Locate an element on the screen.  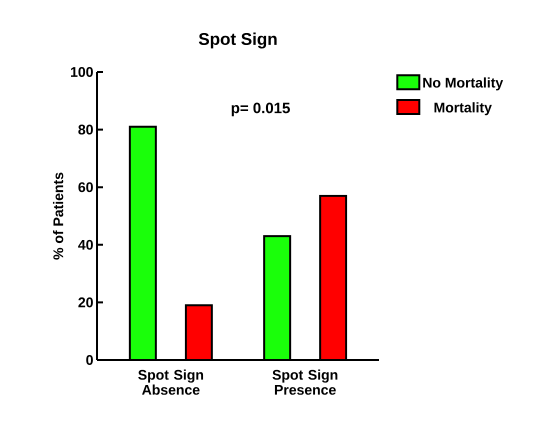
legend-label: No Mortality is located at coordinates (463, 83).